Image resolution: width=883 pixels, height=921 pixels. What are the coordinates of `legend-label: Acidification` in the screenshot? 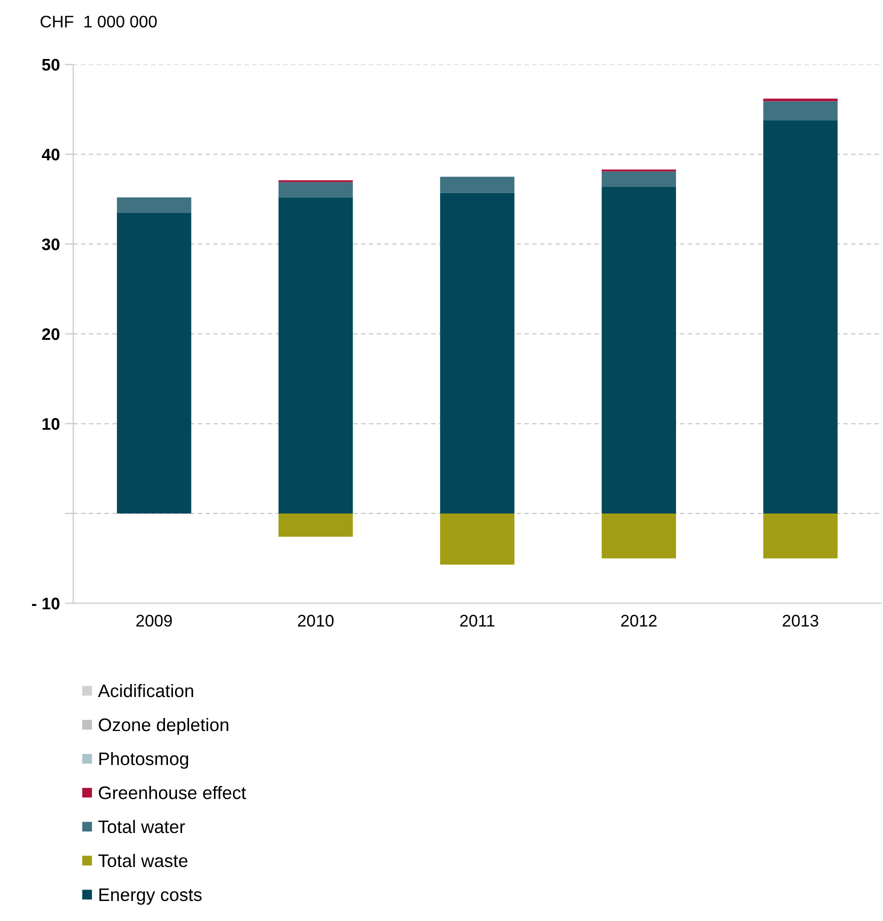 It's located at (146, 691).